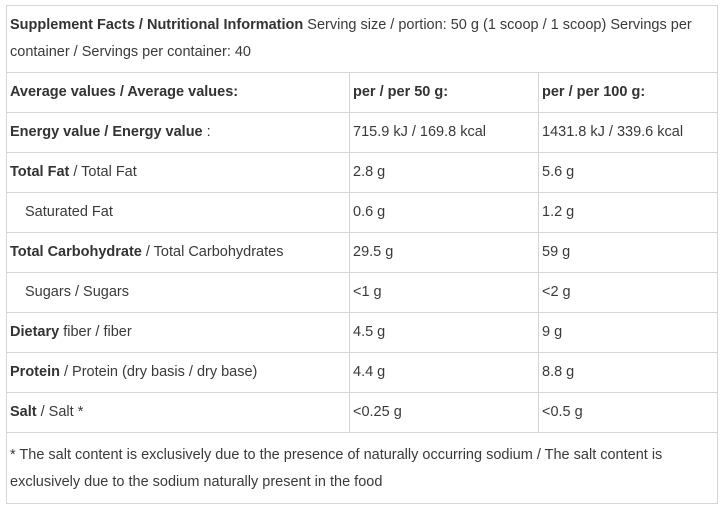  What do you see at coordinates (60, 412) in the screenshot?
I see `row-label-rest: / Salt *` at bounding box center [60, 412].